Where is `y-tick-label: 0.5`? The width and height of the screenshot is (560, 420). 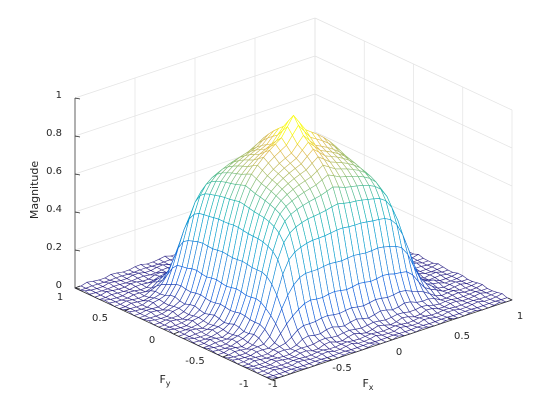 y-tick-label: 0.5 is located at coordinates (100, 318).